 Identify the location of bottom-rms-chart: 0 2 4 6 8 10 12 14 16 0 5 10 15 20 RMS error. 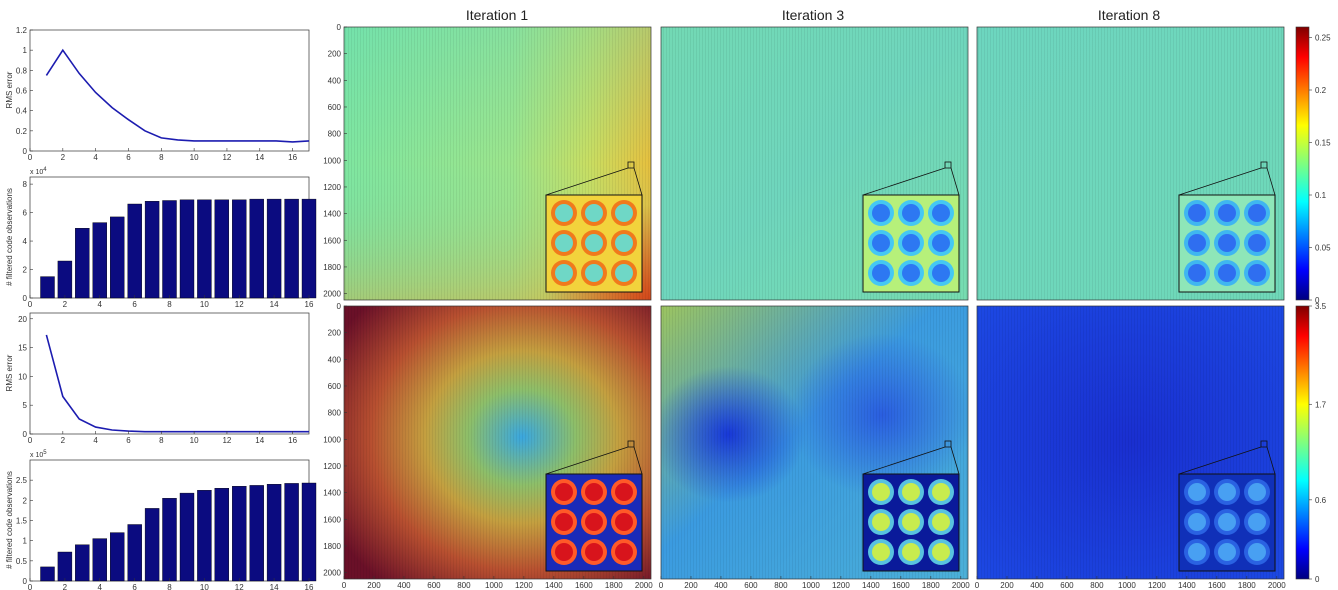
(157, 378).